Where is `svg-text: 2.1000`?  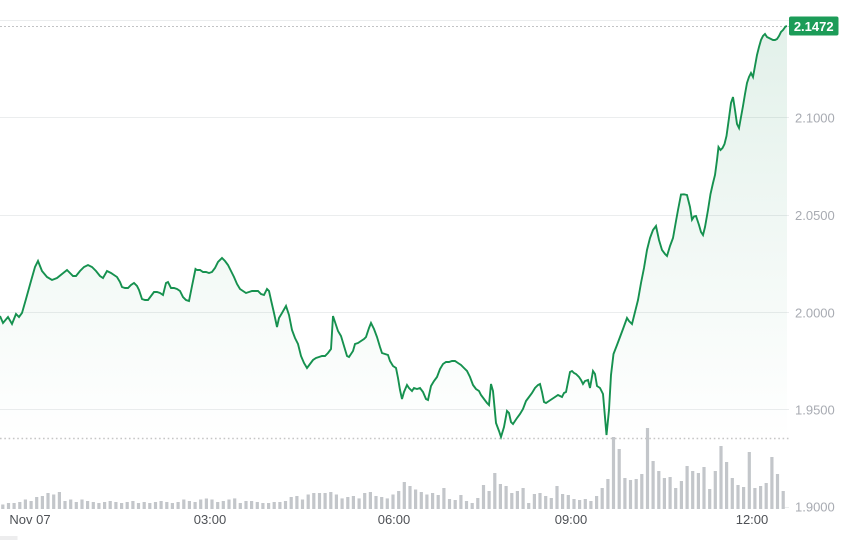
svg-text: 2.1000 is located at coordinates (815, 118).